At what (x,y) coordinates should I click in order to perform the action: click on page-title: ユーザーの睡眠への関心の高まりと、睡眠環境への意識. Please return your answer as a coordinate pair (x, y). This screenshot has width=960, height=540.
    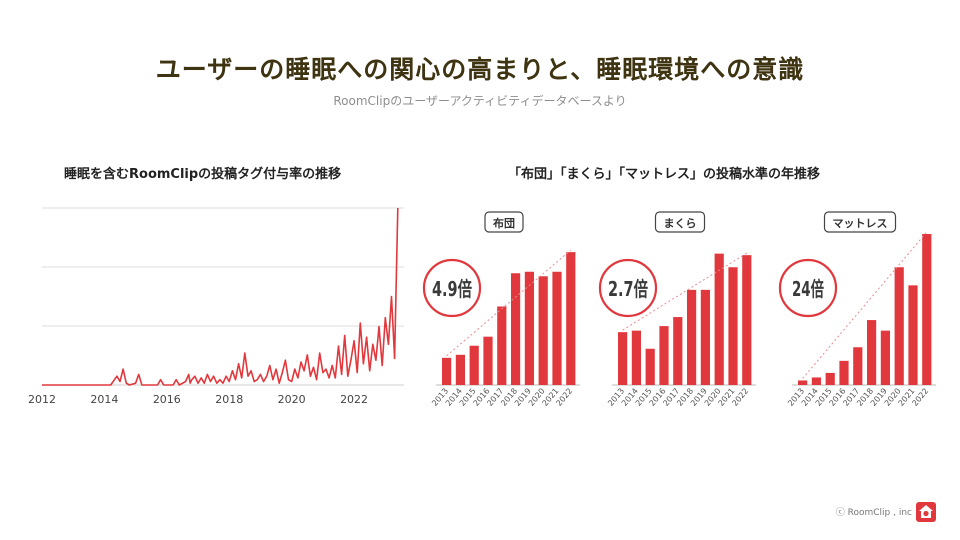
    Looking at the image, I should click on (480, 69).